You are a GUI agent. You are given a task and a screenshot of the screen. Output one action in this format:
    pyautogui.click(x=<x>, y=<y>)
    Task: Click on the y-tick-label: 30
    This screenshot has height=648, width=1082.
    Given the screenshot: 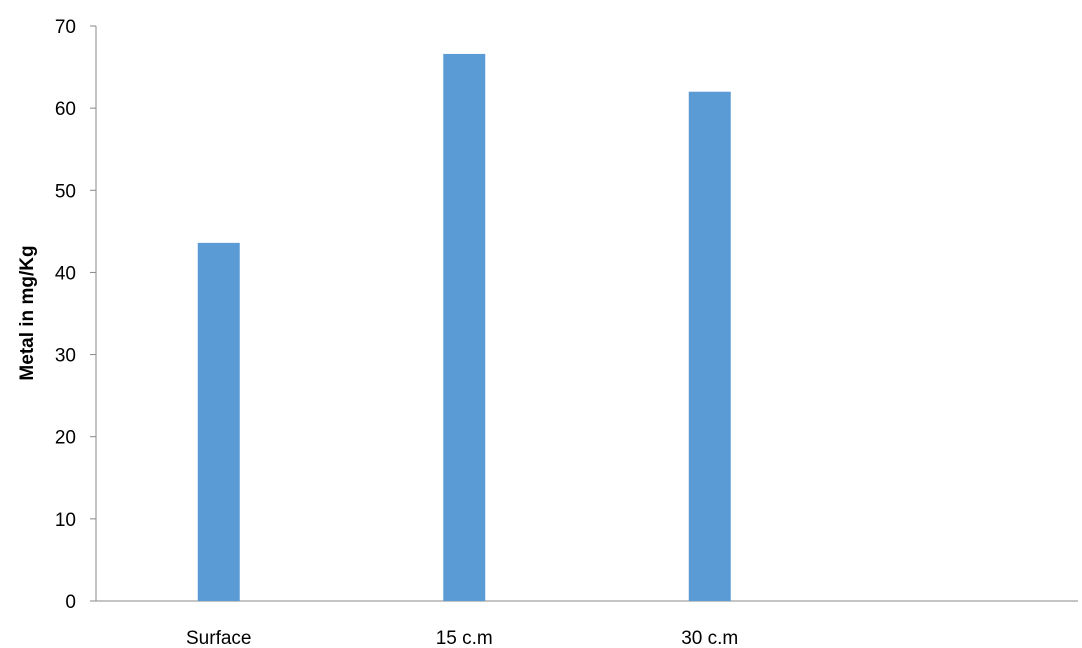 What is the action you would take?
    pyautogui.click(x=65, y=356)
    